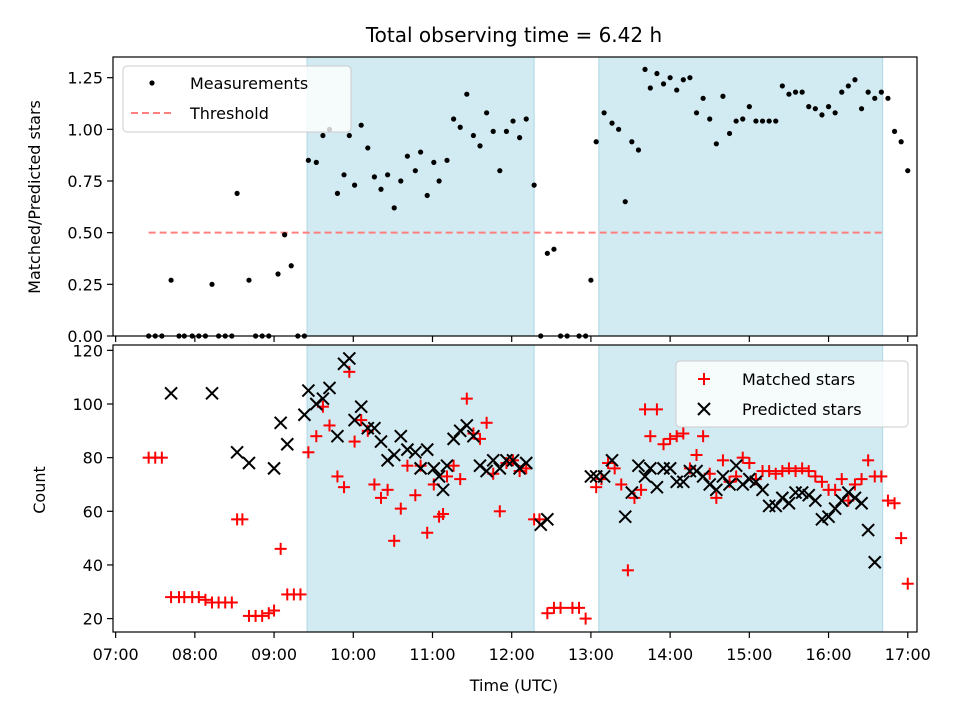 This screenshot has height=720, width=960. I want to click on count-y-tick-label: 120, so click(87, 350).